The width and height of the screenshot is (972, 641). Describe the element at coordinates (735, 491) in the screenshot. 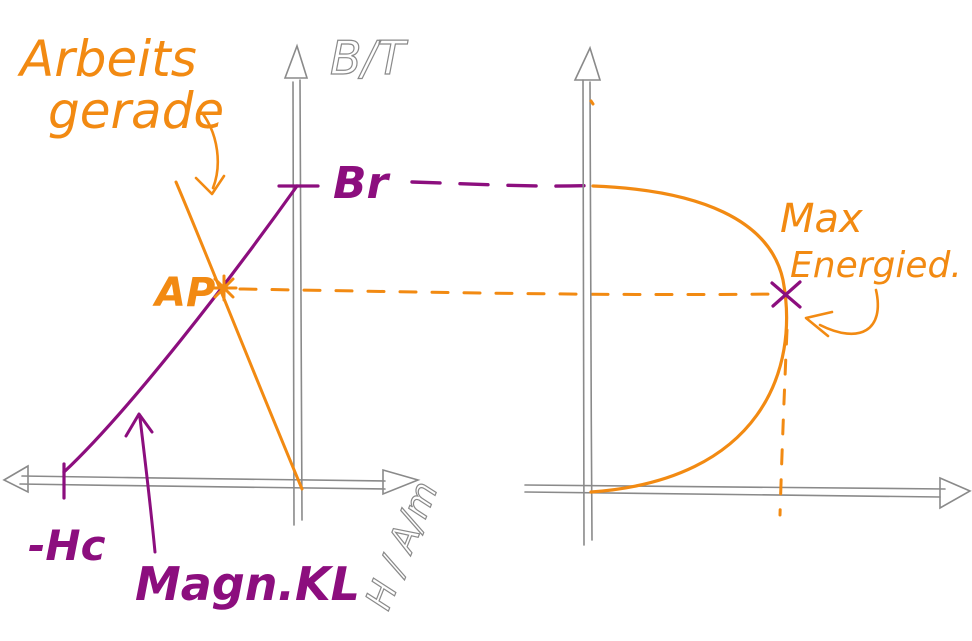

I see `right-x-axis` at that location.